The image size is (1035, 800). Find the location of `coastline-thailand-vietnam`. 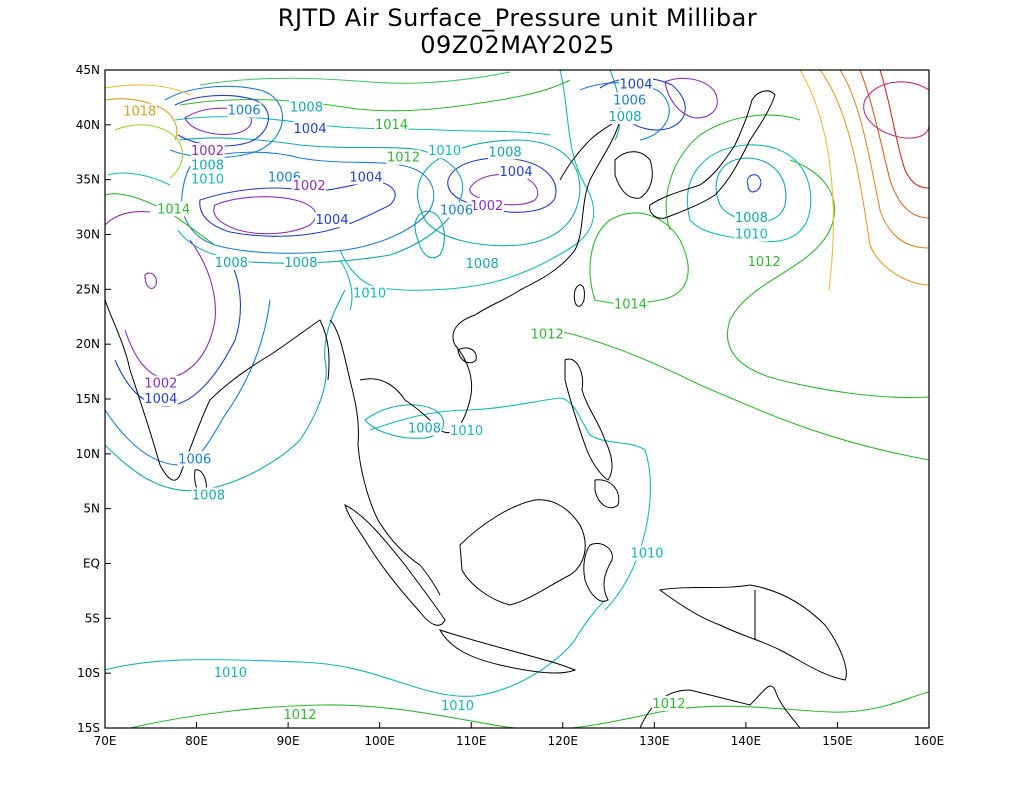

coastline-thailand-vietnam is located at coordinates (490, 276).